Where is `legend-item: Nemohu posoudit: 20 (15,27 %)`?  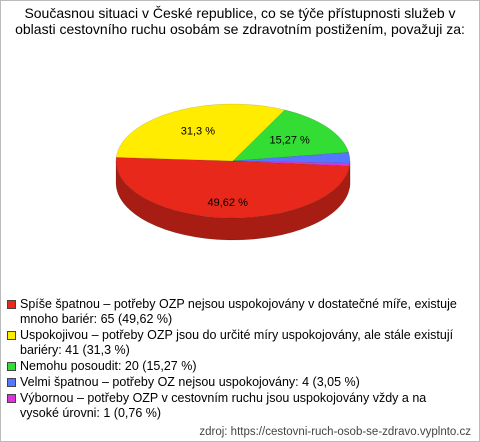 legend-item: Nemohu posoudit: 20 (15,27 %) is located at coordinates (237, 366).